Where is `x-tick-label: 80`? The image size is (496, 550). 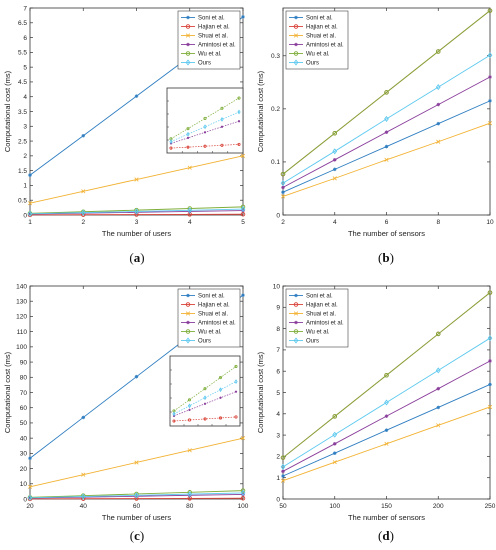
x-tick-label: 80 is located at coordinates (190, 506).